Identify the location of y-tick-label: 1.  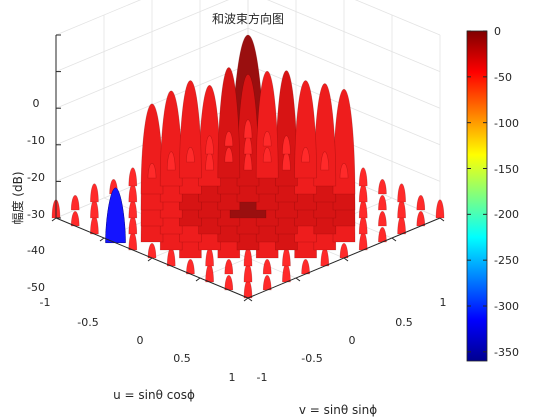
(443, 302).